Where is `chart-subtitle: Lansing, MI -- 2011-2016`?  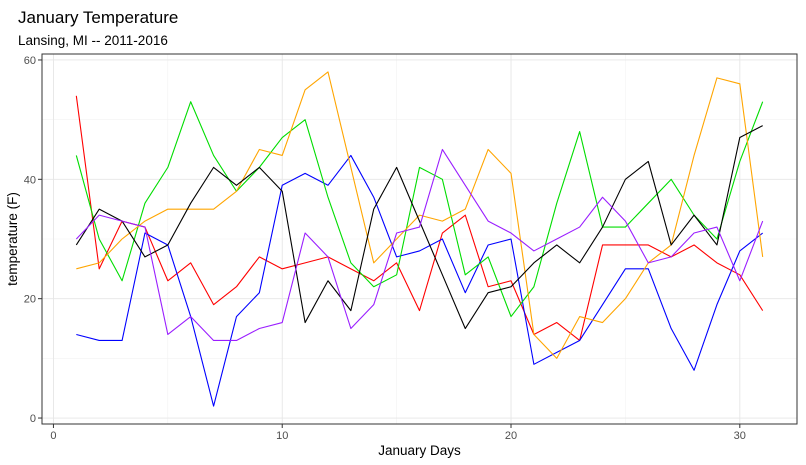 chart-subtitle: Lansing, MI -- 2011-2016 is located at coordinates (93, 40).